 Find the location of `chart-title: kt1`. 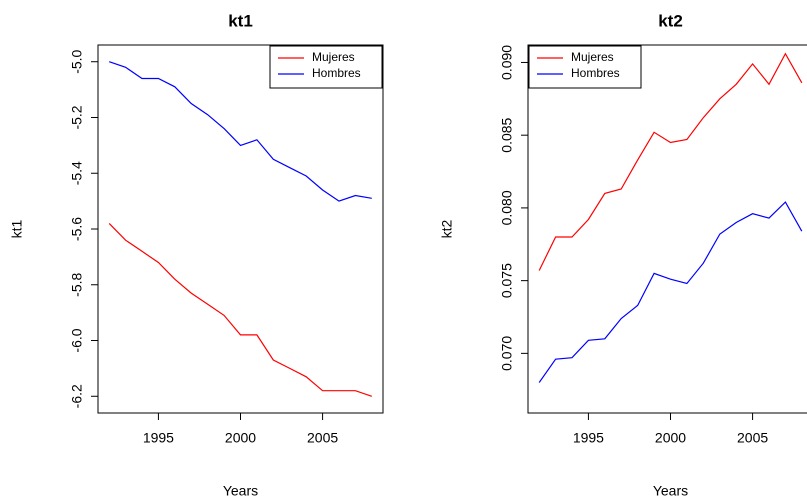

chart-title: kt1 is located at coordinates (240, 20).